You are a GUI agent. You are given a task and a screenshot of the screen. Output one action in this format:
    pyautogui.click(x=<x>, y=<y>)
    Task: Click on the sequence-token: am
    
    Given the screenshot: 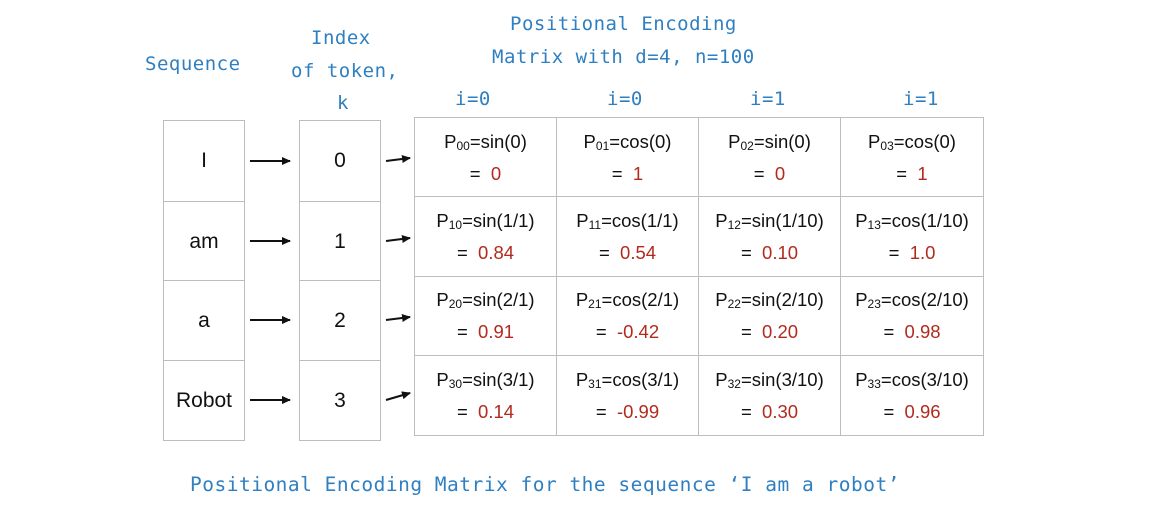 What is the action you would take?
    pyautogui.click(x=204, y=241)
    